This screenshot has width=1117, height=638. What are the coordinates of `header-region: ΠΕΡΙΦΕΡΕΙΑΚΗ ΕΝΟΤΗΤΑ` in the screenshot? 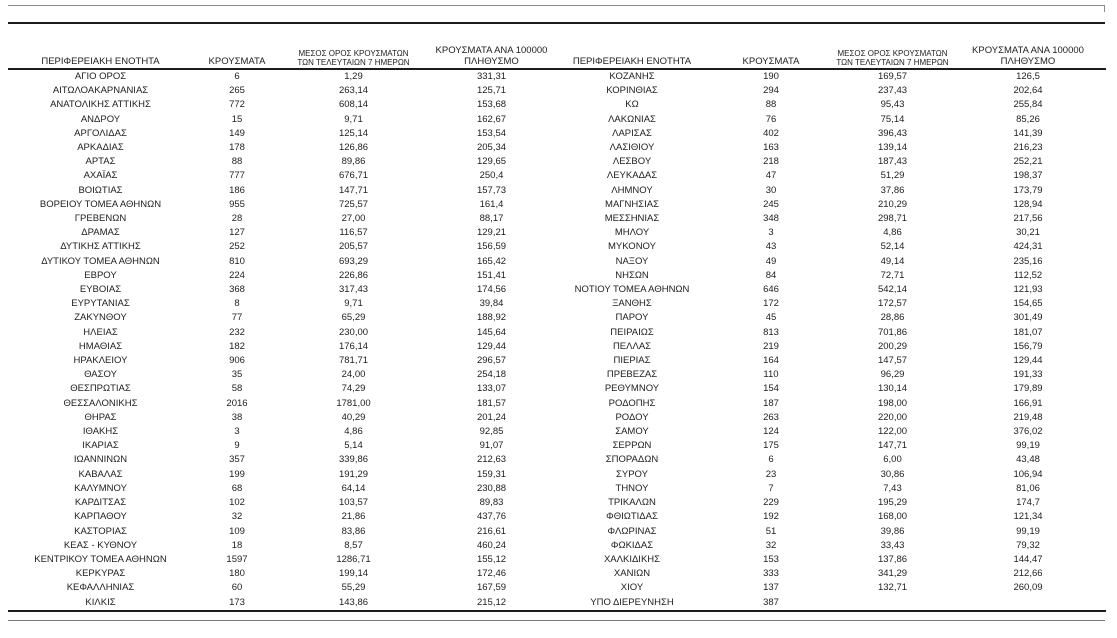 It's located at (632, 47).